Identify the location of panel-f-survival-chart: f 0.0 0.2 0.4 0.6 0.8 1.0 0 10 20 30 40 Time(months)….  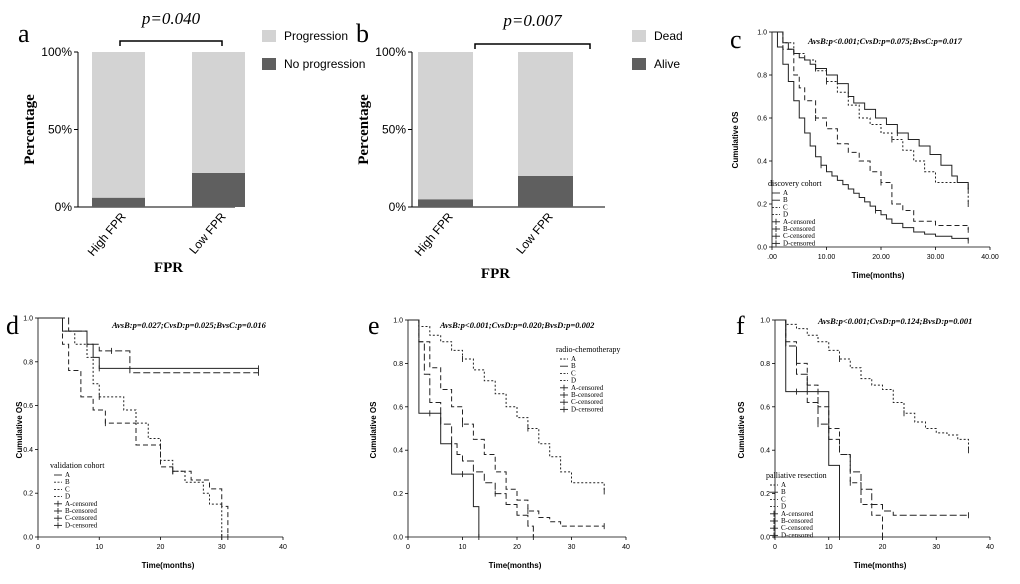
(865, 440).